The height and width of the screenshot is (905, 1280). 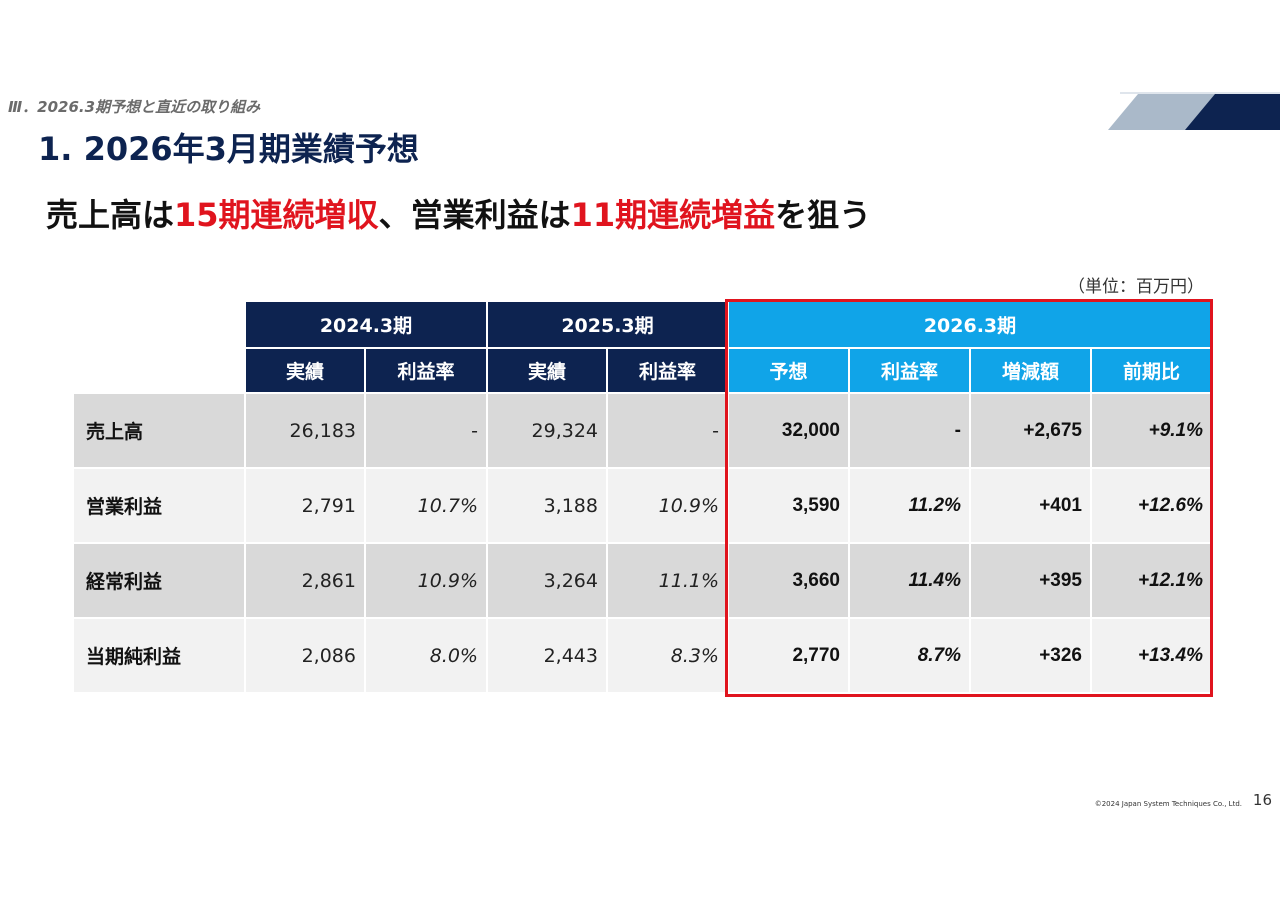 I want to click on table-cell: +2,675, so click(x=1030, y=430).